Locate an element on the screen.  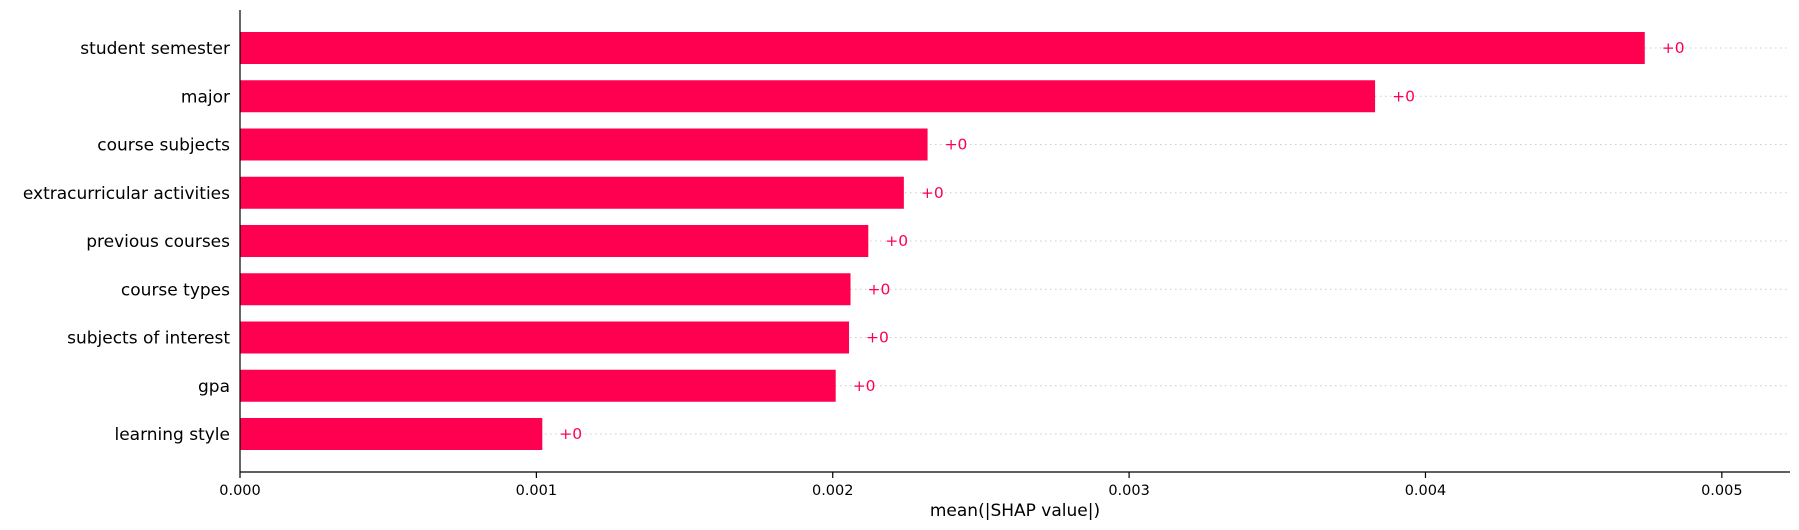
bar-course-subjects is located at coordinates (584, 144).